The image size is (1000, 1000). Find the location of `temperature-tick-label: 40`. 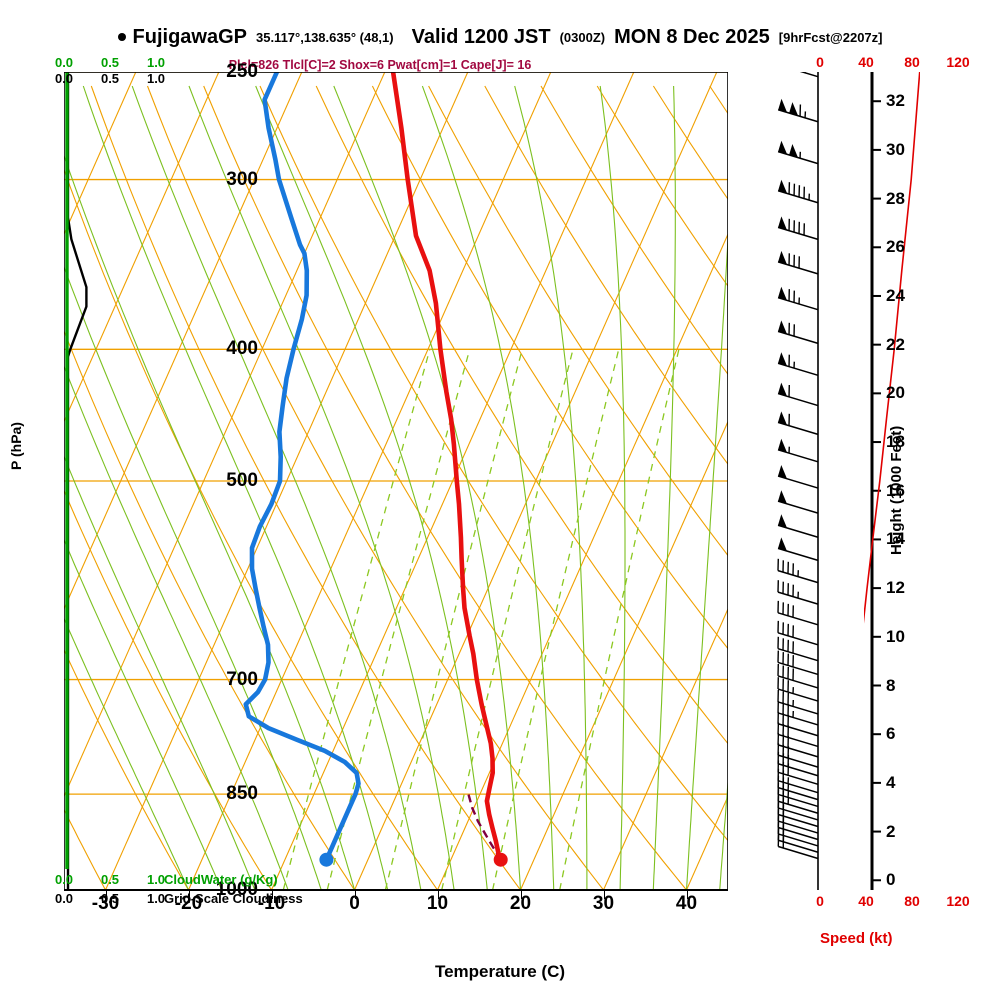

temperature-tick-label: 40 is located at coordinates (686, 903).